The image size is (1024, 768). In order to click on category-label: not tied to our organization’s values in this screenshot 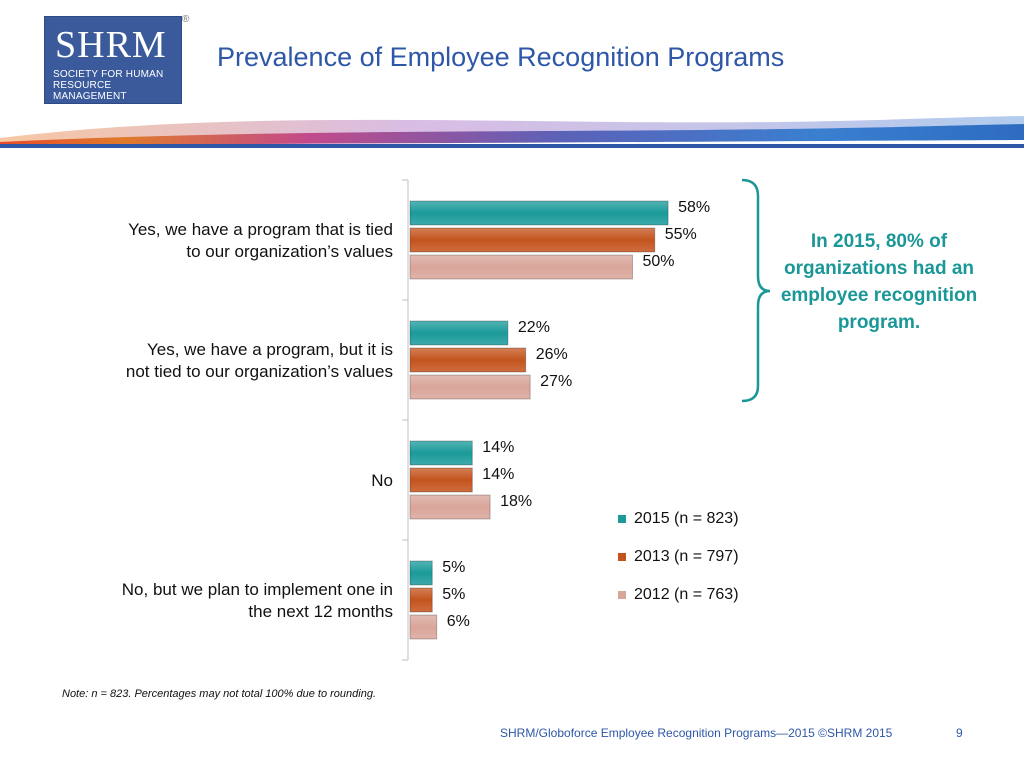, I will do `click(259, 371)`.